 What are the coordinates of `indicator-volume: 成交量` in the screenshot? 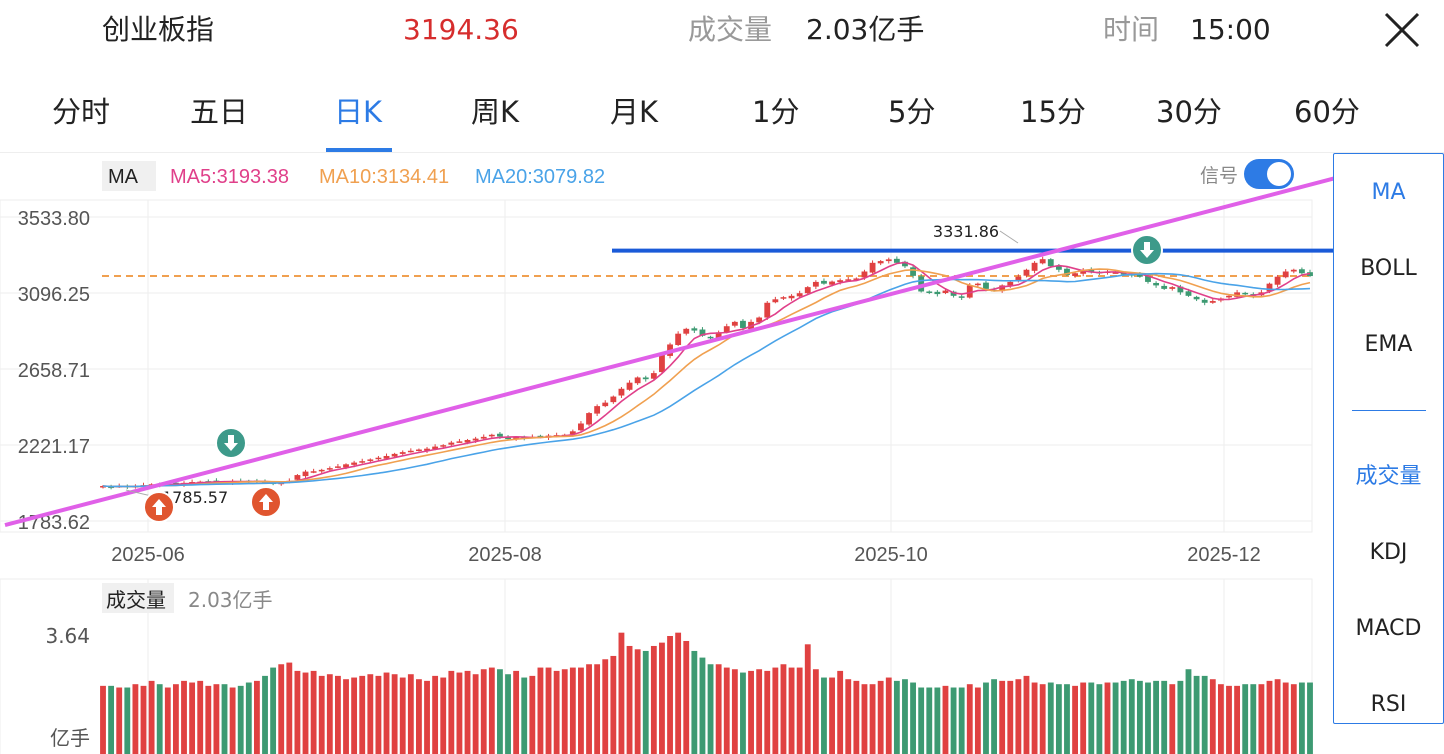 It's located at (1388, 476).